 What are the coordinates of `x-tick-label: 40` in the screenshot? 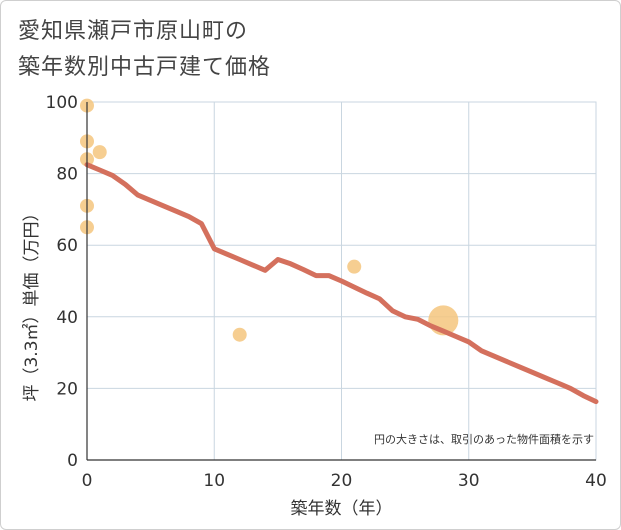 It's located at (596, 481).